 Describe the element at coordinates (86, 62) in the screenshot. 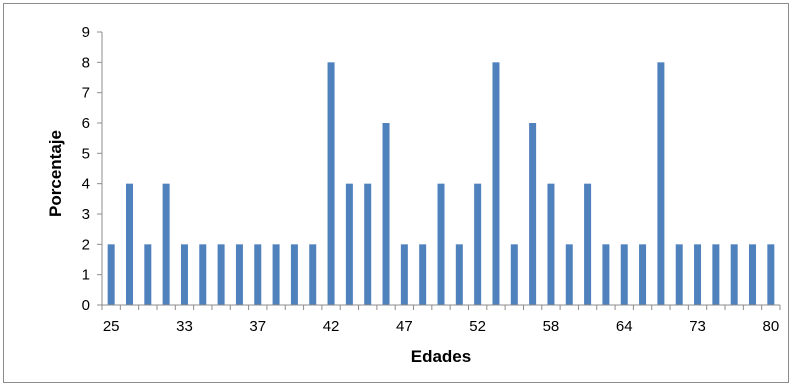

I see `y-tick-label: 8` at that location.